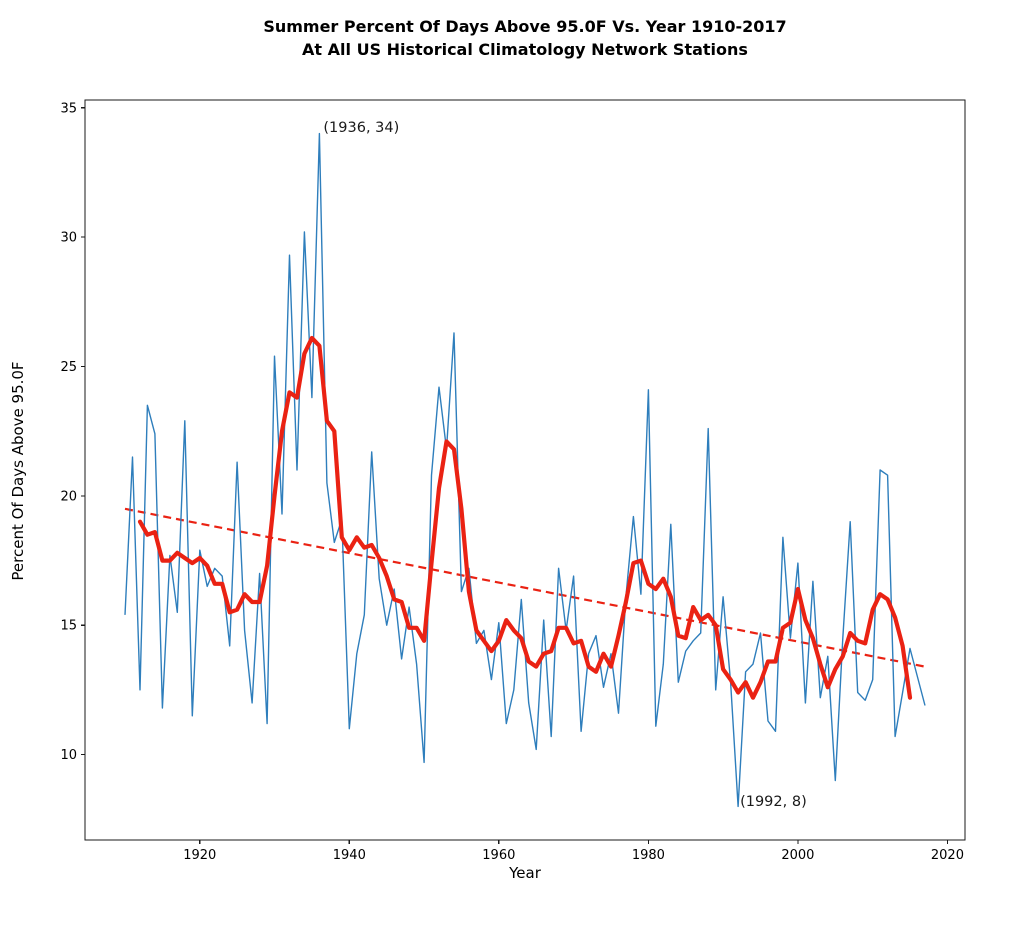 This screenshot has height=929, width=1024. Describe the element at coordinates (18, 471) in the screenshot. I see `y-axis-label: Percent Of Days Above 95.0F` at that location.